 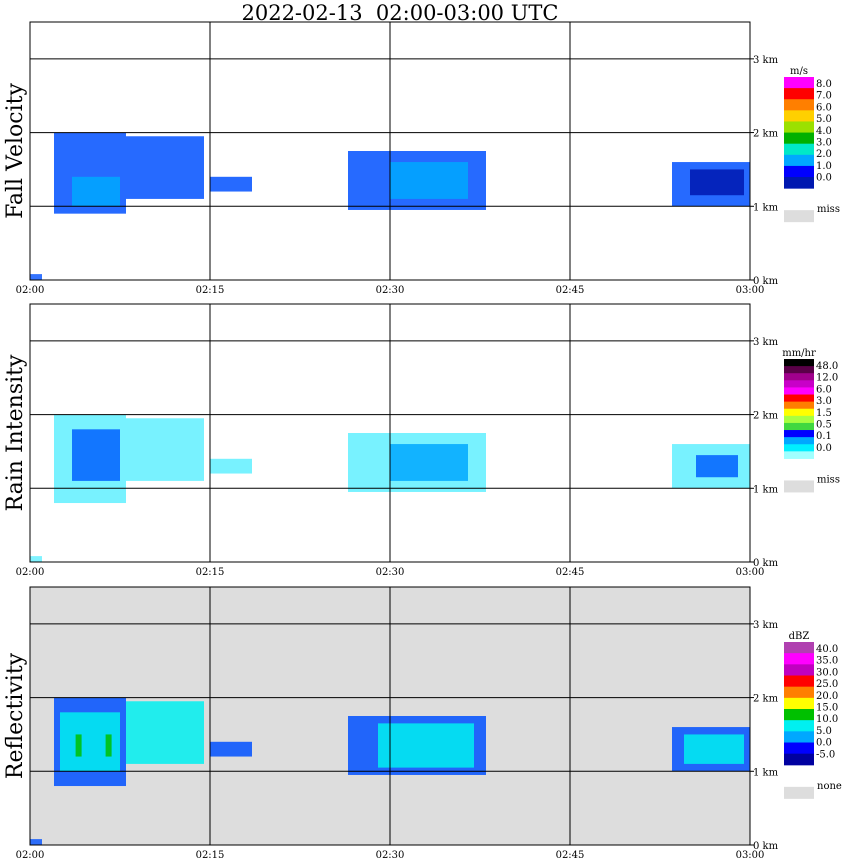 I want to click on rain-intensity-ground-echo, so click(x=36, y=559).